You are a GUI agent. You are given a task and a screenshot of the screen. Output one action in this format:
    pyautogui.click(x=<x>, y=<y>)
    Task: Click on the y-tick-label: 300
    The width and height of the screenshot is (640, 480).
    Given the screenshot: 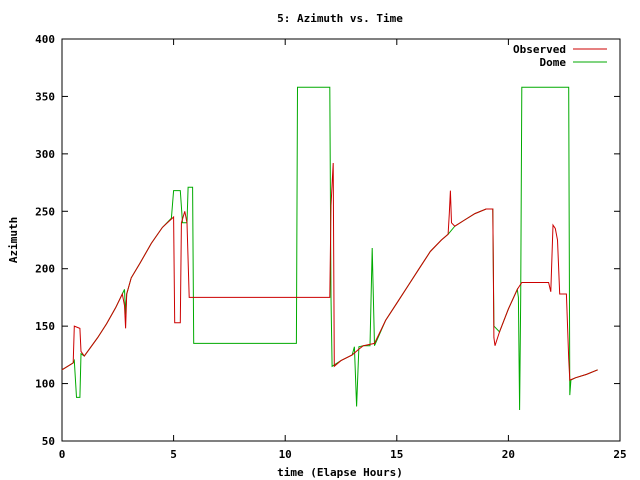 What is the action you would take?
    pyautogui.click(x=45, y=154)
    